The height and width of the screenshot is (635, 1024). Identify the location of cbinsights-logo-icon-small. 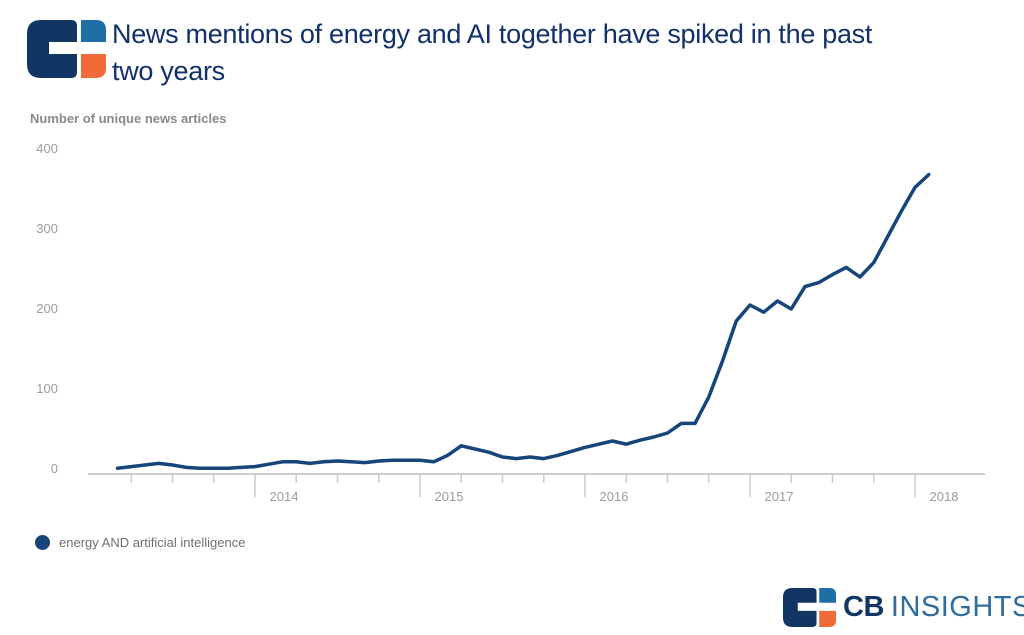
(809, 607).